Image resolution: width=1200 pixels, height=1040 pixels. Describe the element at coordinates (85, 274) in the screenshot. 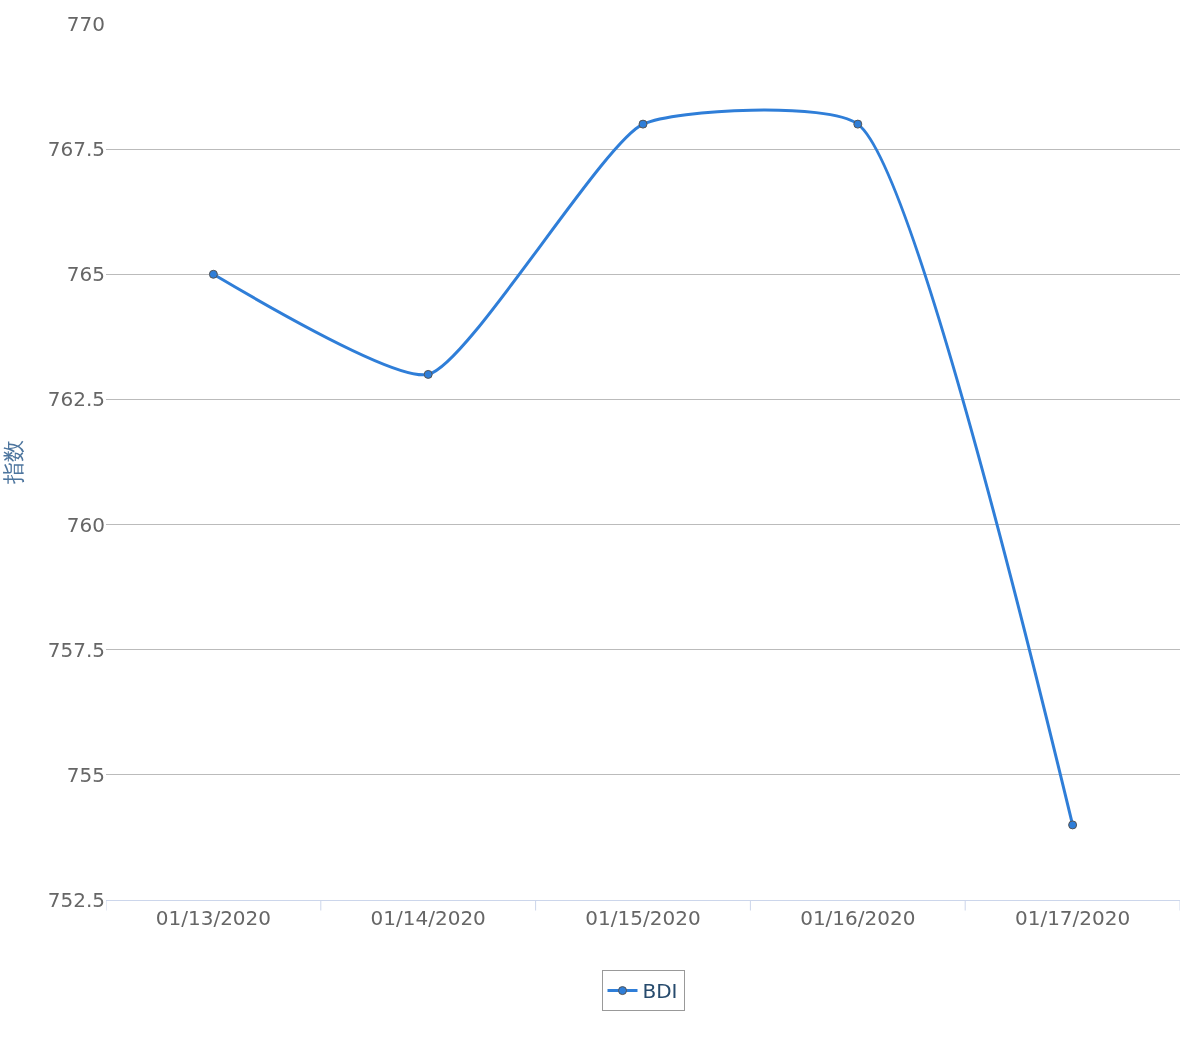

I see `y-tick-label: 765` at that location.